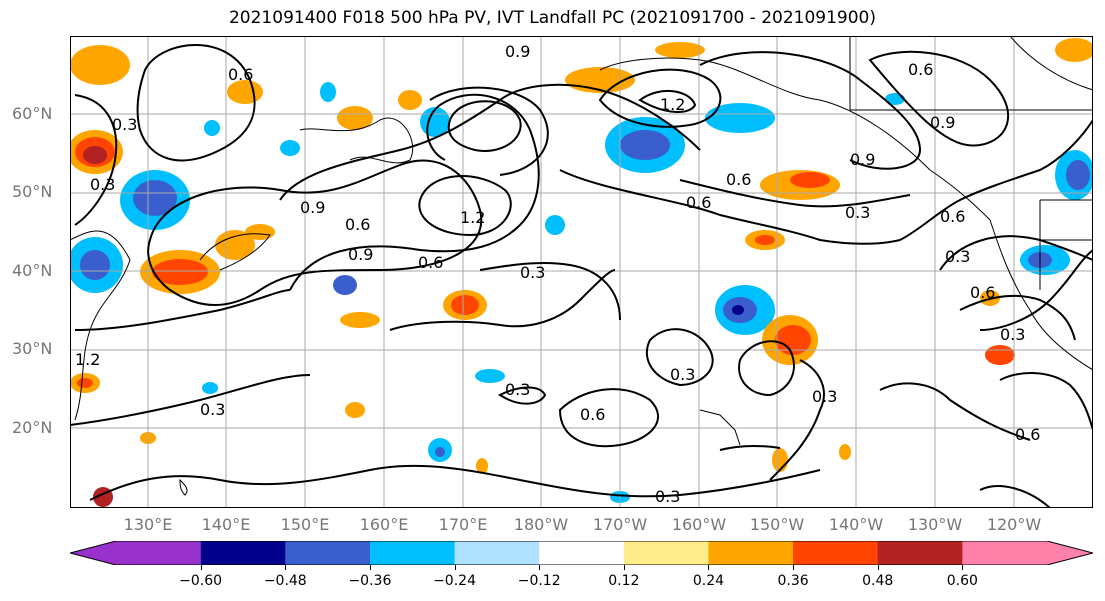 The width and height of the screenshot is (1105, 601). What do you see at coordinates (1070, 553) in the screenshot?
I see `colorbar-max-extend` at bounding box center [1070, 553].